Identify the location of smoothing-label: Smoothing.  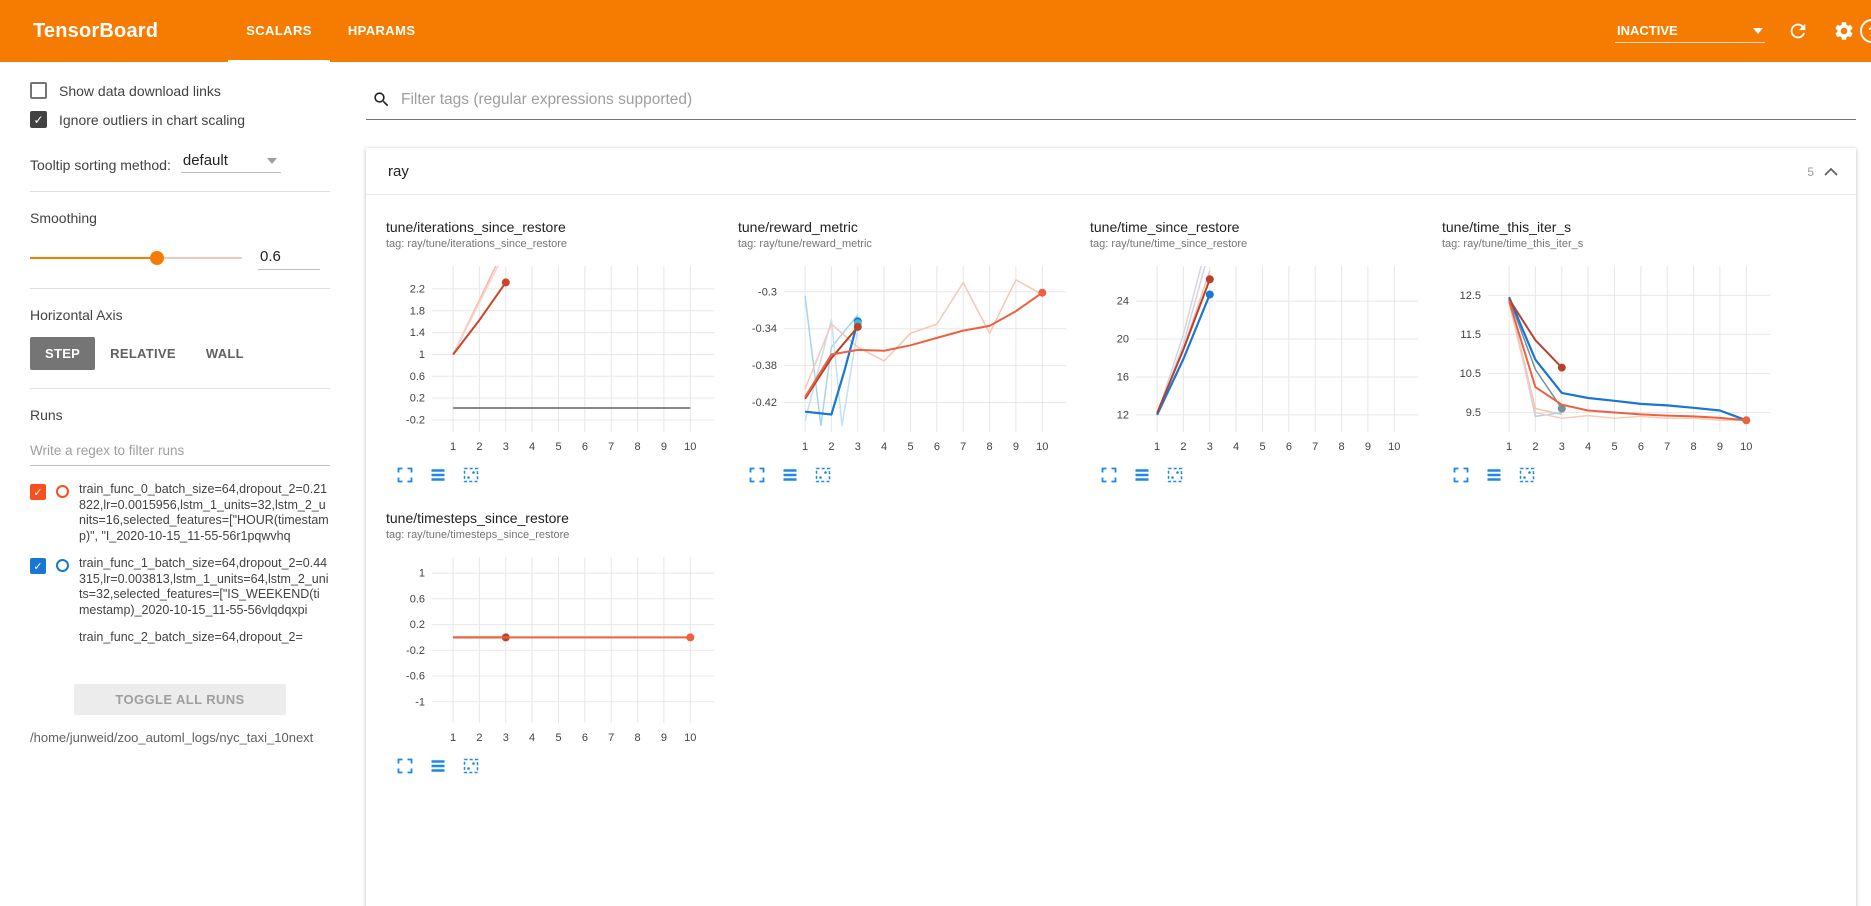
(63, 218).